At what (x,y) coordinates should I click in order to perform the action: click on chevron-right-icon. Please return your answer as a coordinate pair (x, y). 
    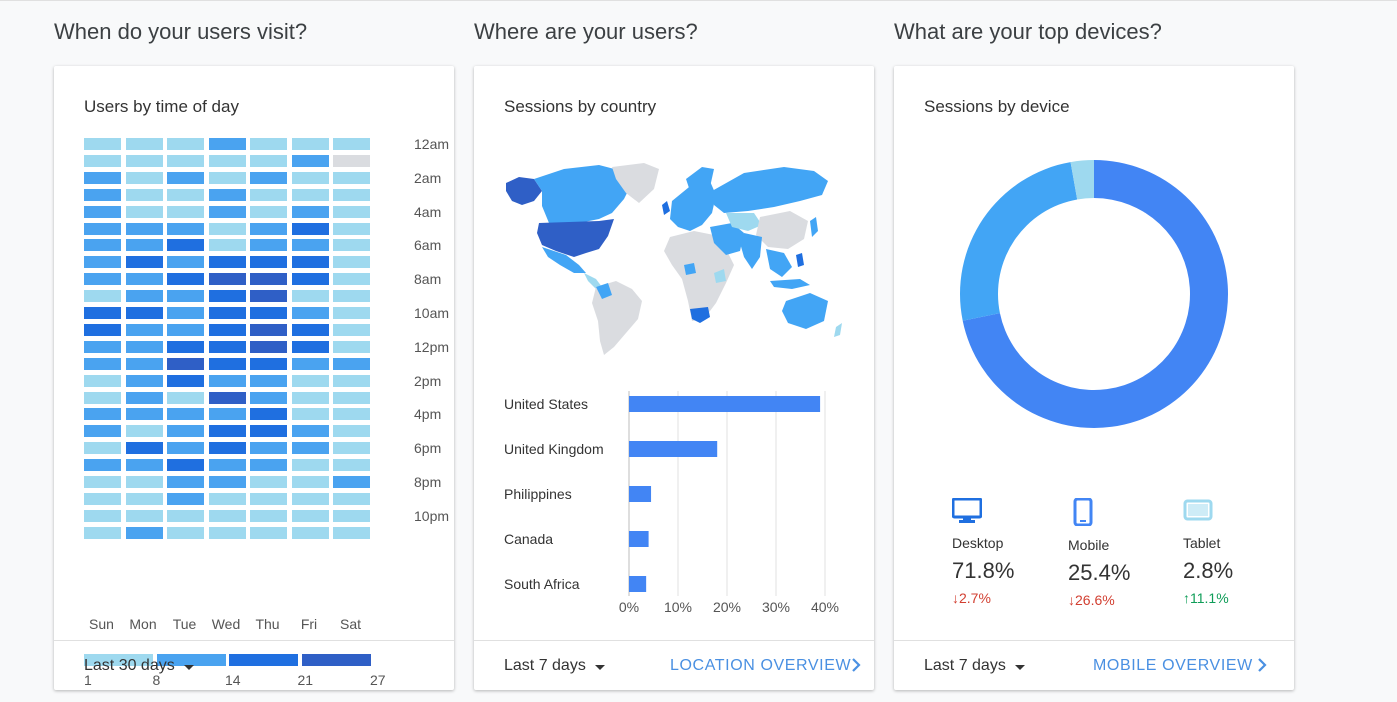
    Looking at the image, I should click on (1262, 665).